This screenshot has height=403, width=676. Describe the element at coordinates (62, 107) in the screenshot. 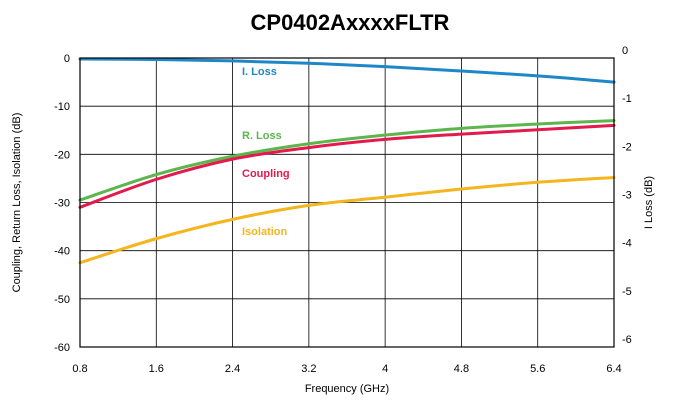

I see `y-tick-label-left: -10` at that location.